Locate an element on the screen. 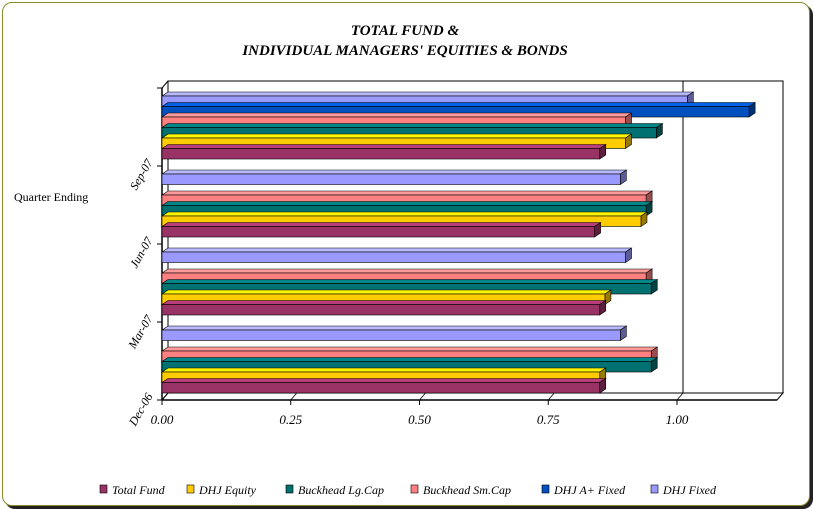 This screenshot has width=814, height=509. legend-label: DHJ A+ Fixed is located at coordinates (589, 490).